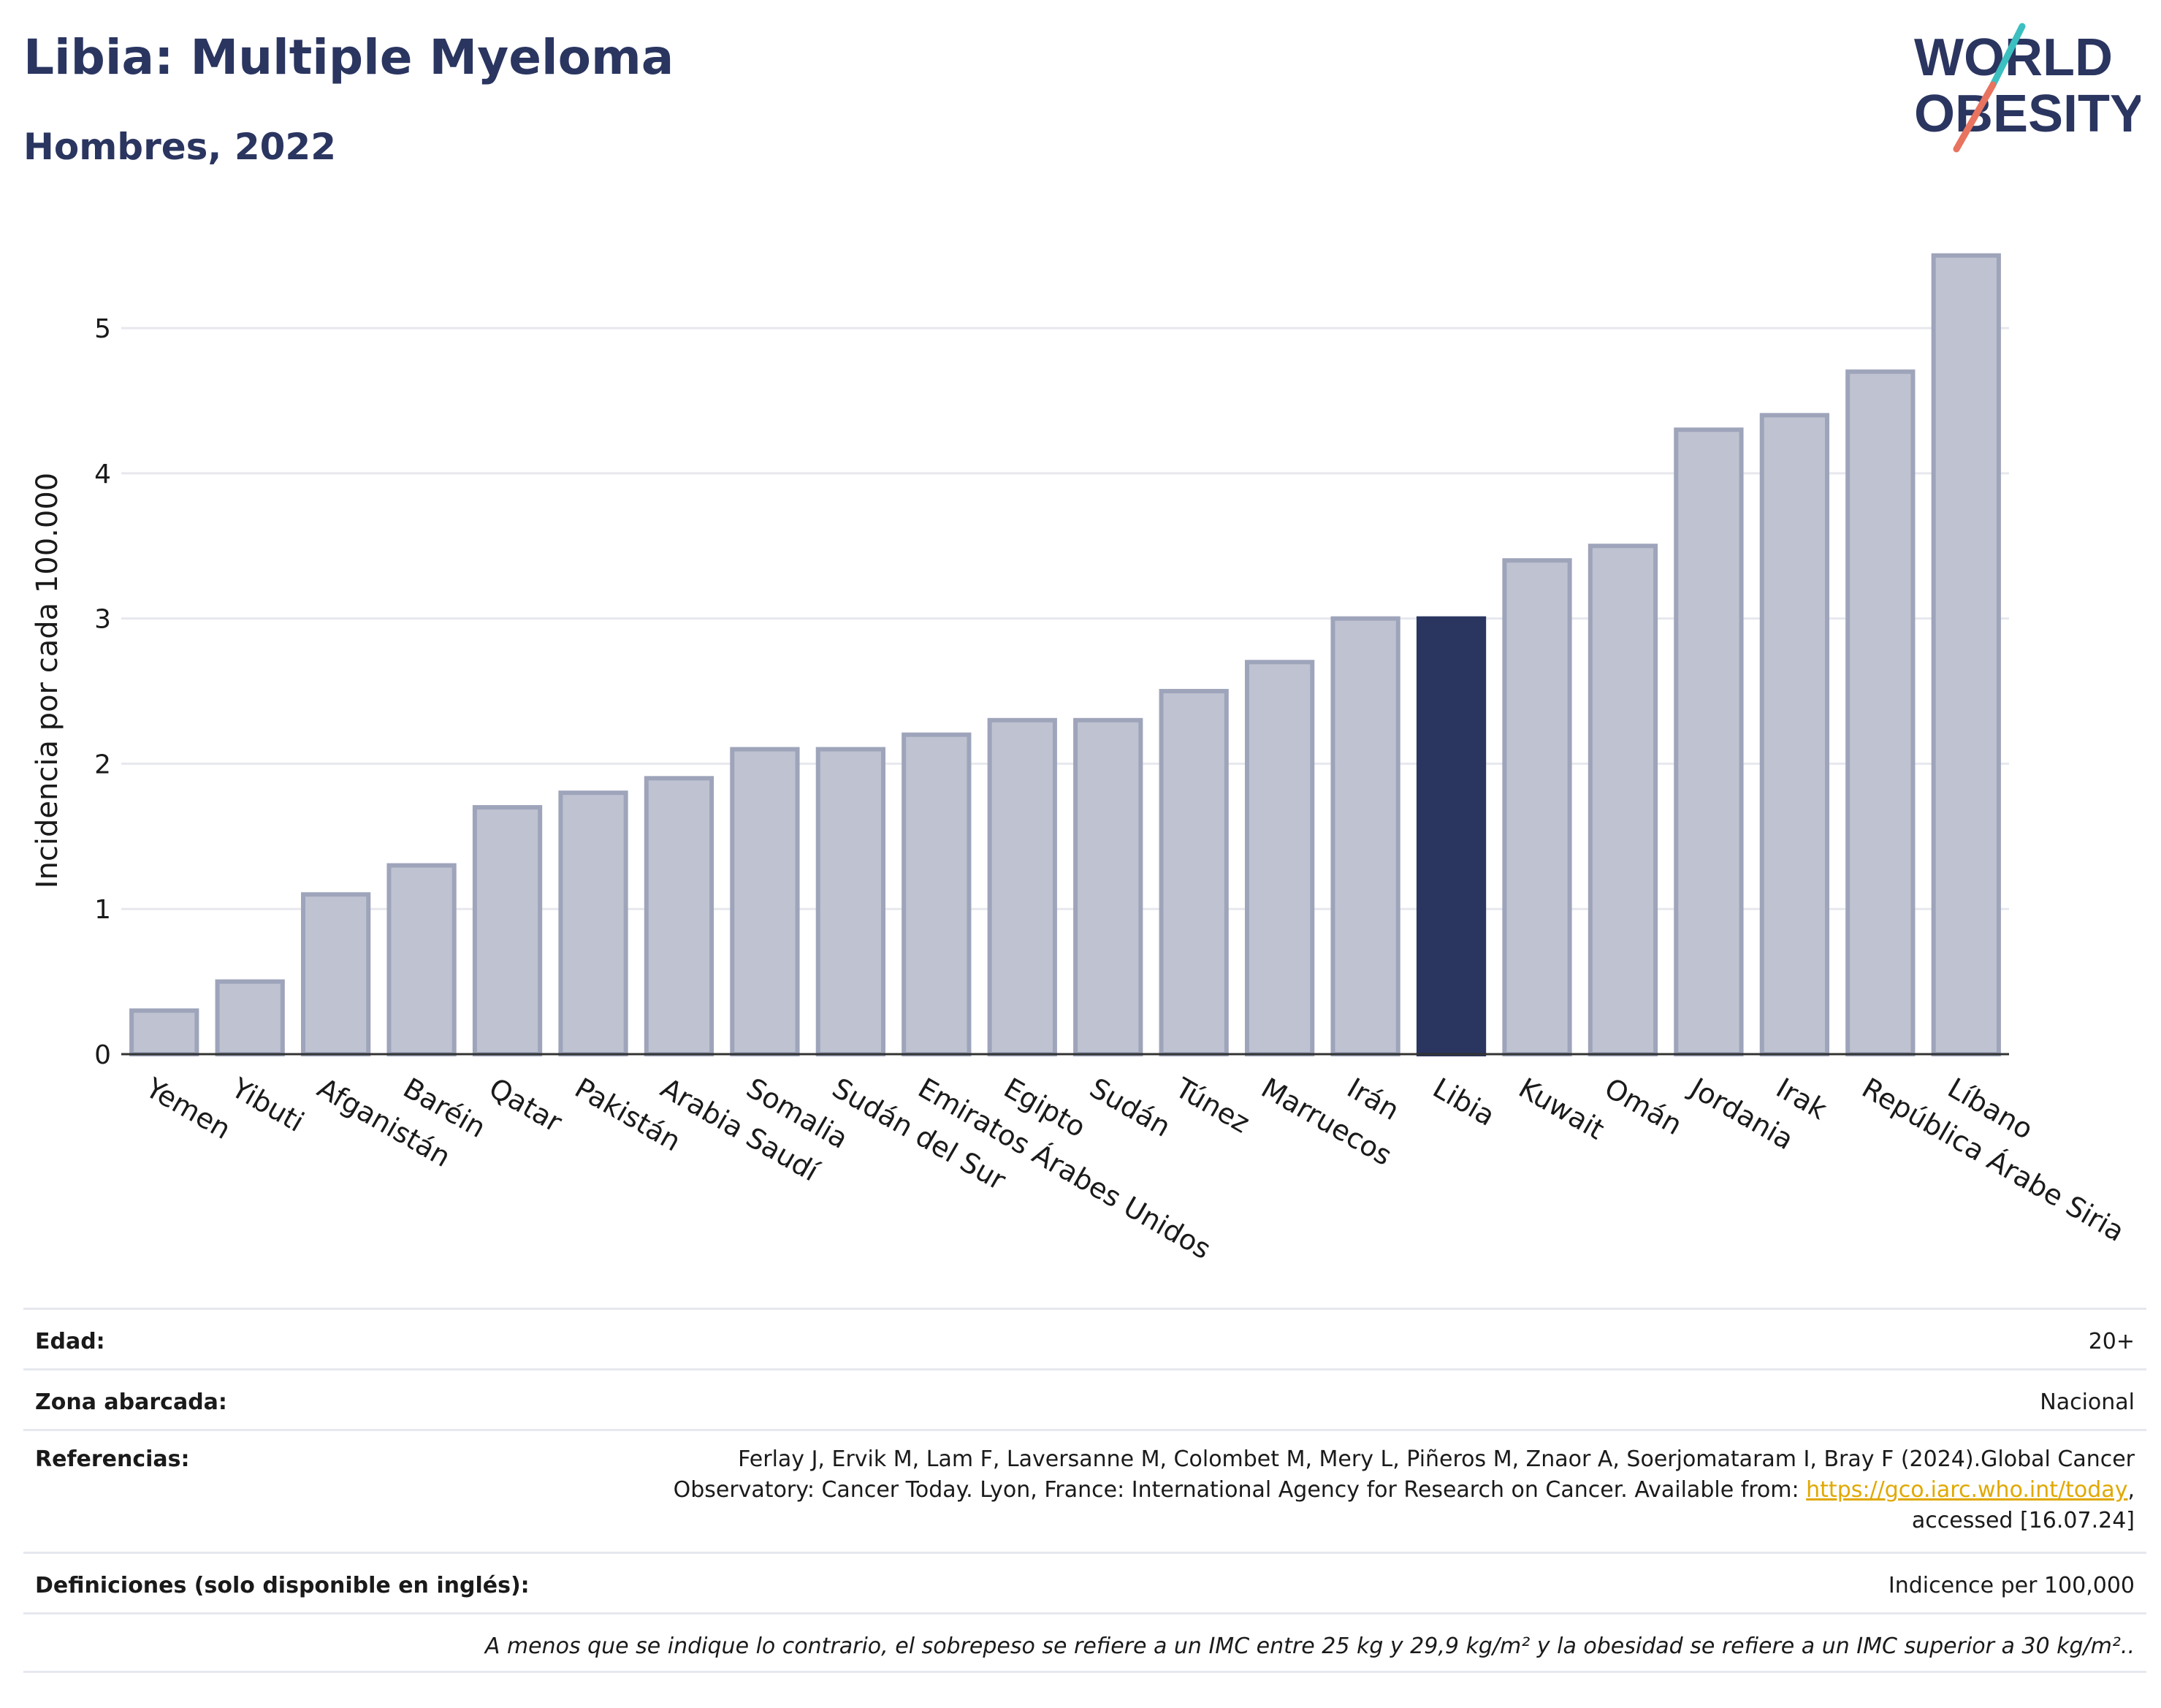 Image resolution: width=2161 pixels, height=1708 pixels. What do you see at coordinates (937, 894) in the screenshot?
I see `bar-emiratos-árabes-unidos` at bounding box center [937, 894].